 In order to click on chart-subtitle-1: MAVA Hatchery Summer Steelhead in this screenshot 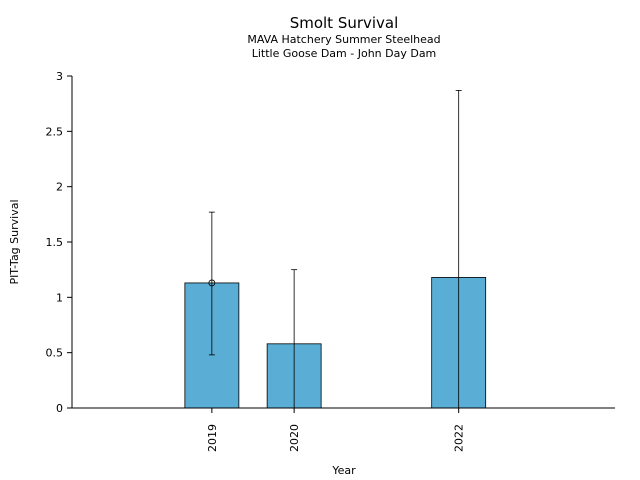, I will do `click(343, 39)`.